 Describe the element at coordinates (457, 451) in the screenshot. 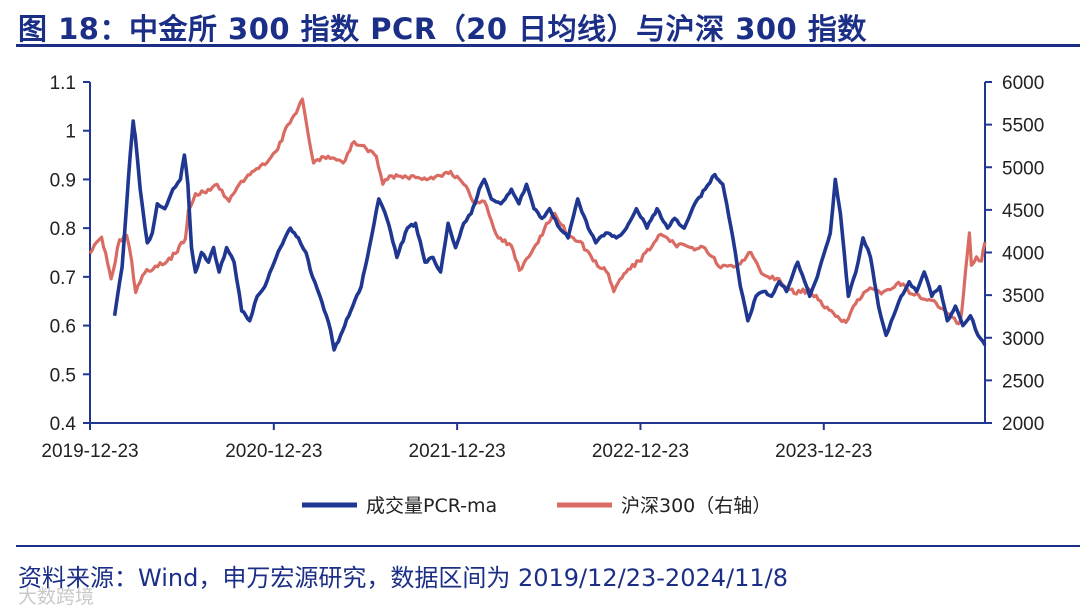

I see `x-tick-label: 2021-12-23` at that location.